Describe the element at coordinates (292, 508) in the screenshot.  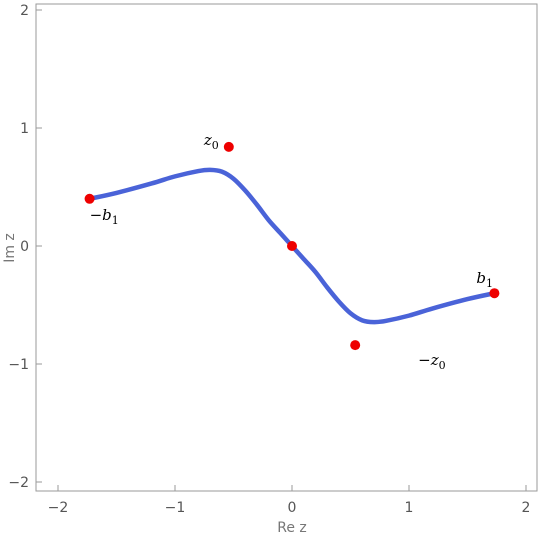
I see `x-tick-label: 0` at that location.